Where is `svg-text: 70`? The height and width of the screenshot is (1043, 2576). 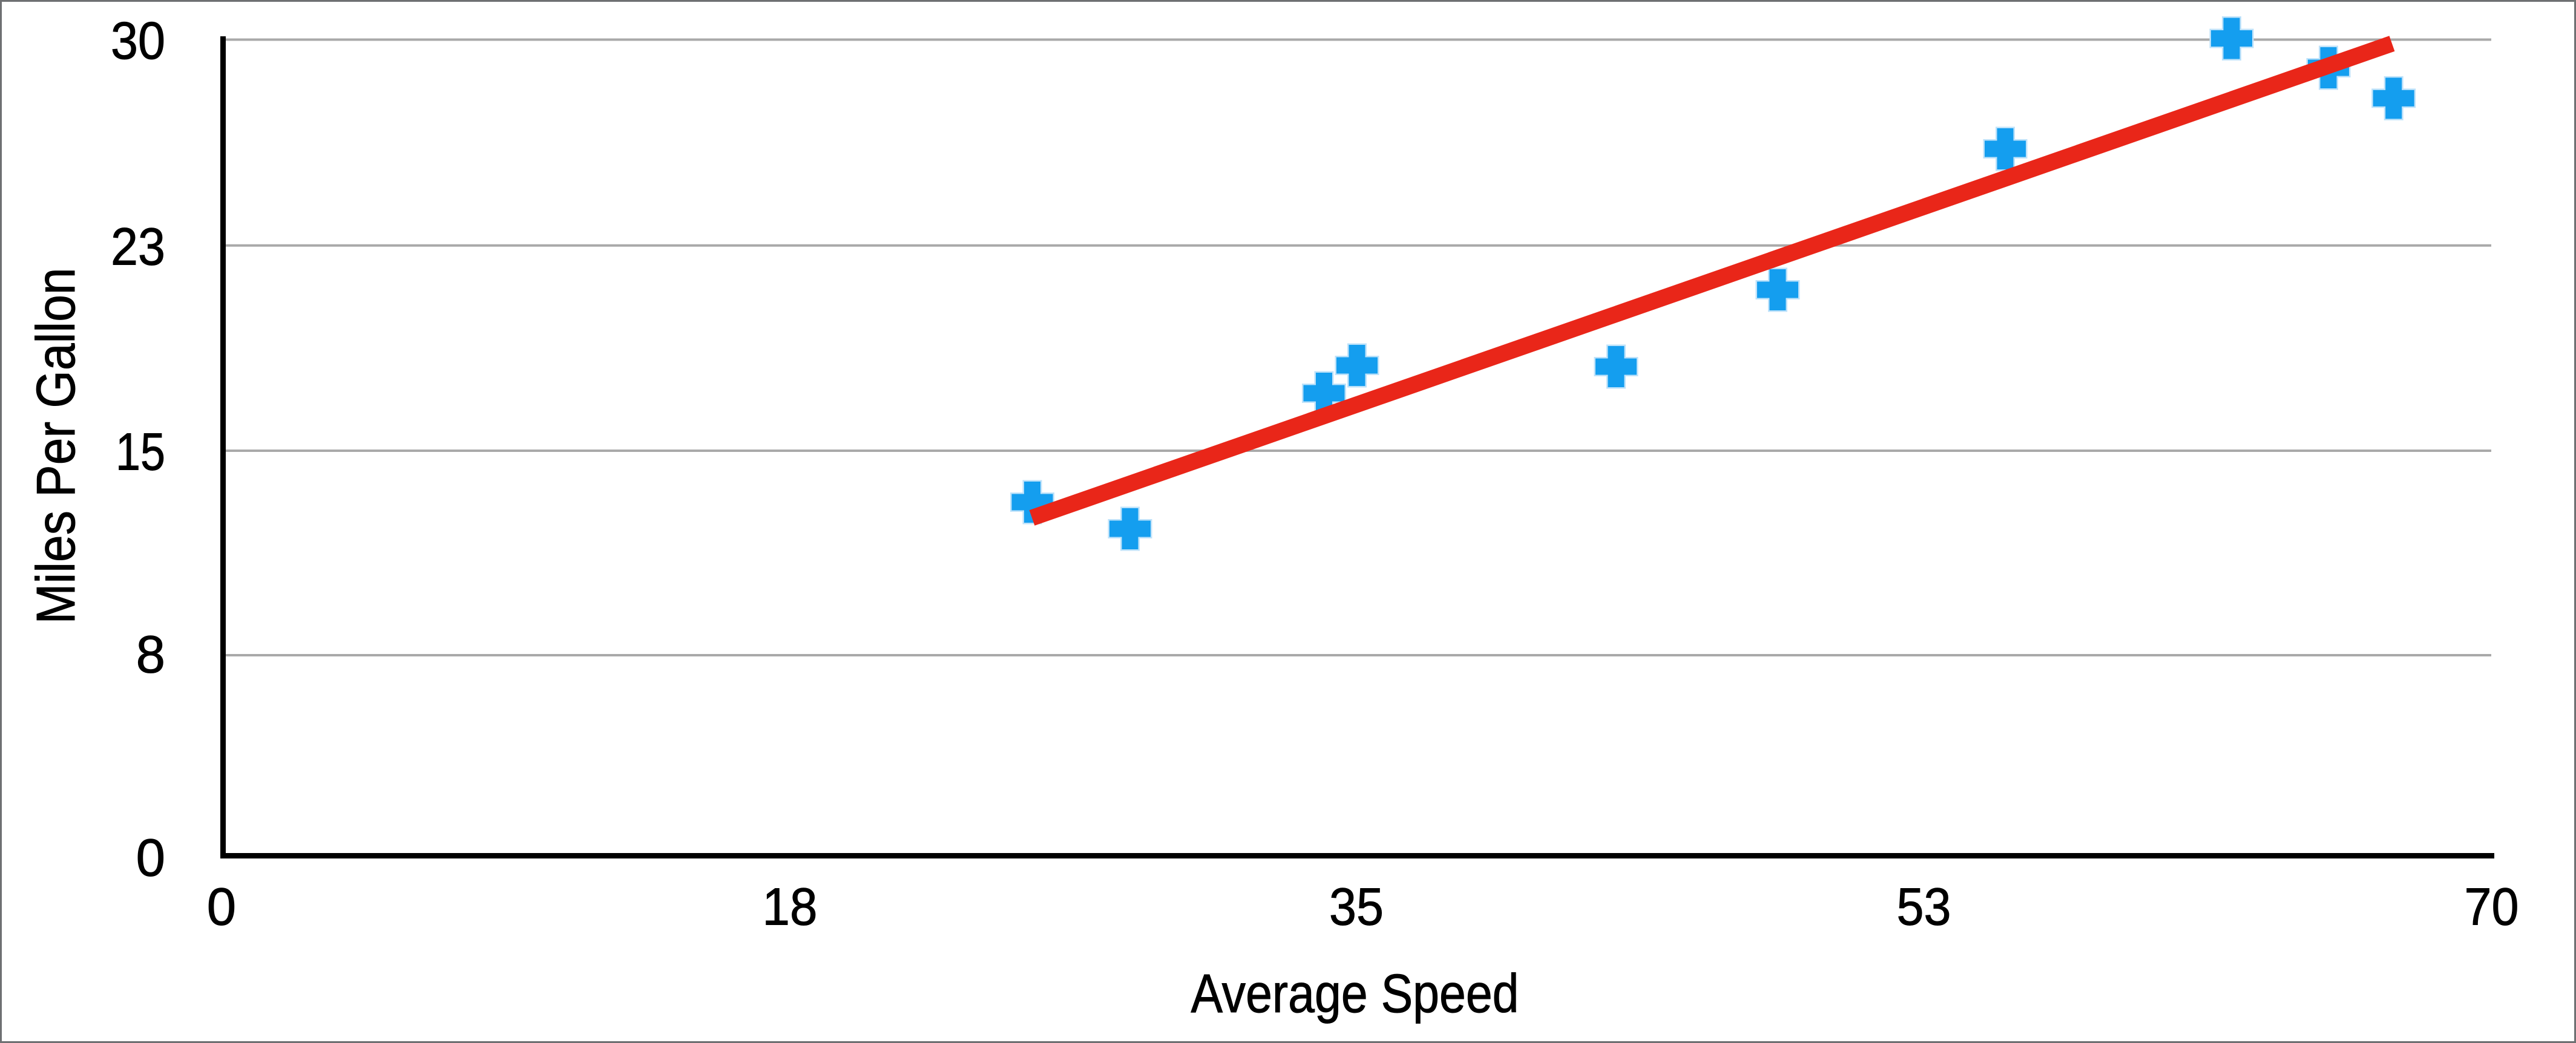 svg-text: 70 is located at coordinates (2492, 908).